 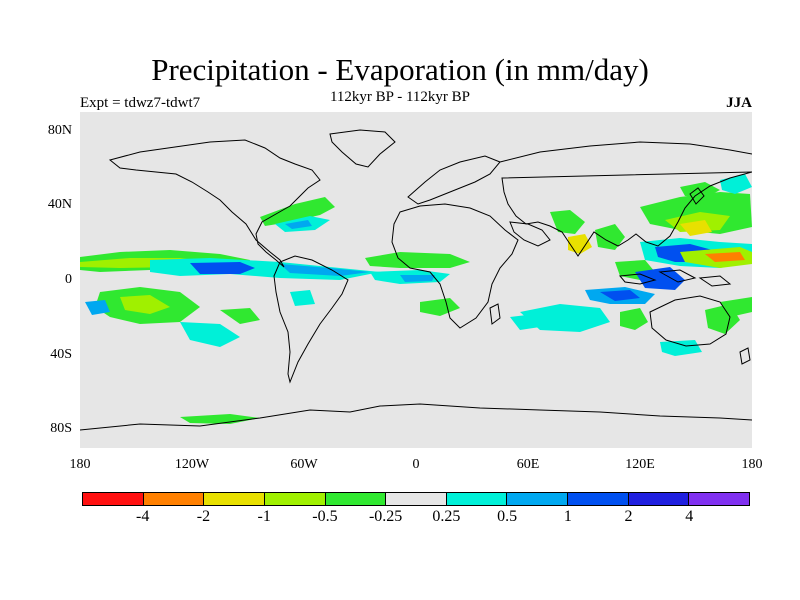 What do you see at coordinates (446, 516) in the screenshot?
I see `colorbar-label: 0.25` at bounding box center [446, 516].